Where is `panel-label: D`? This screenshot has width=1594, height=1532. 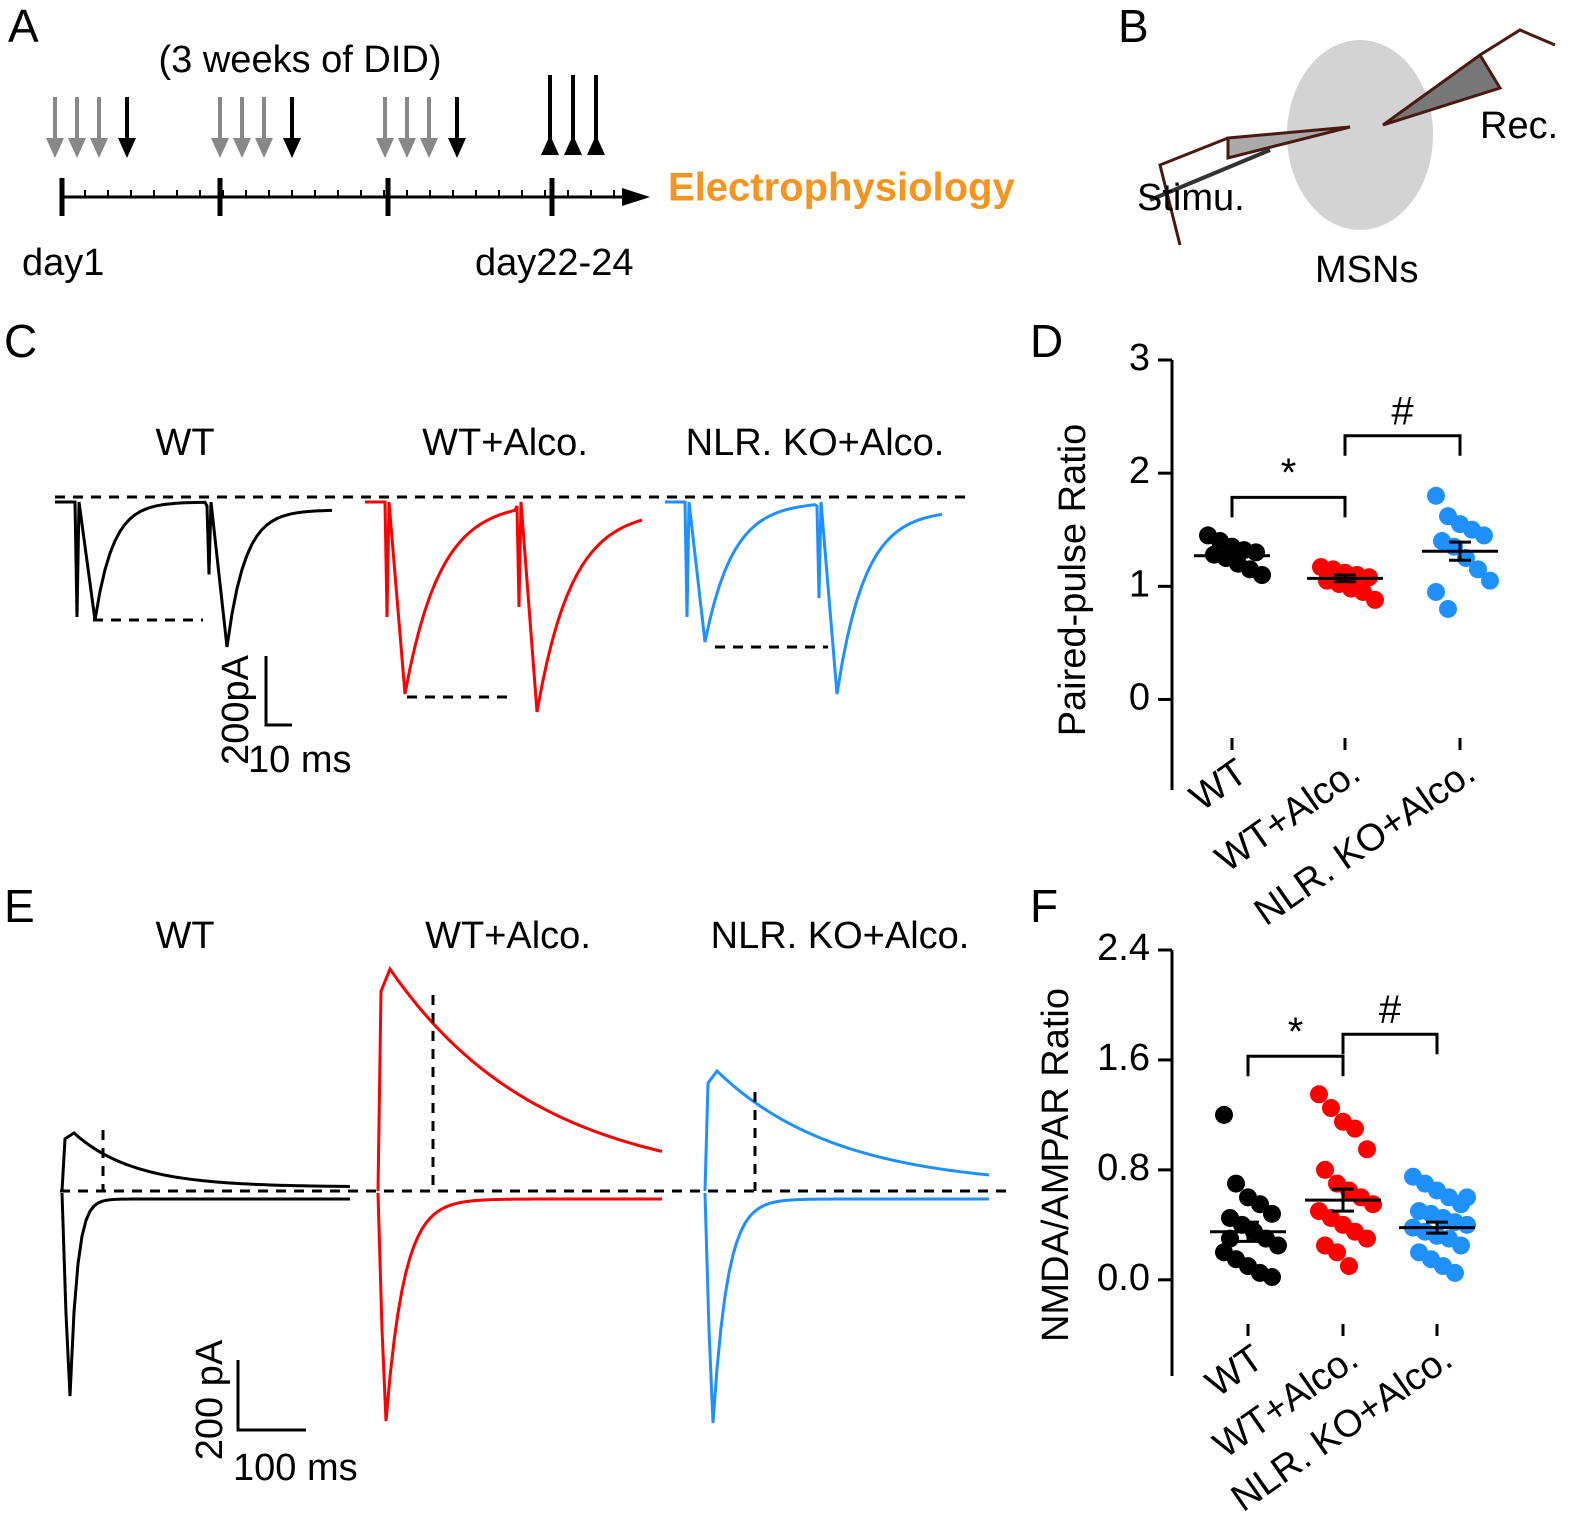 panel-label: D is located at coordinates (1046, 341).